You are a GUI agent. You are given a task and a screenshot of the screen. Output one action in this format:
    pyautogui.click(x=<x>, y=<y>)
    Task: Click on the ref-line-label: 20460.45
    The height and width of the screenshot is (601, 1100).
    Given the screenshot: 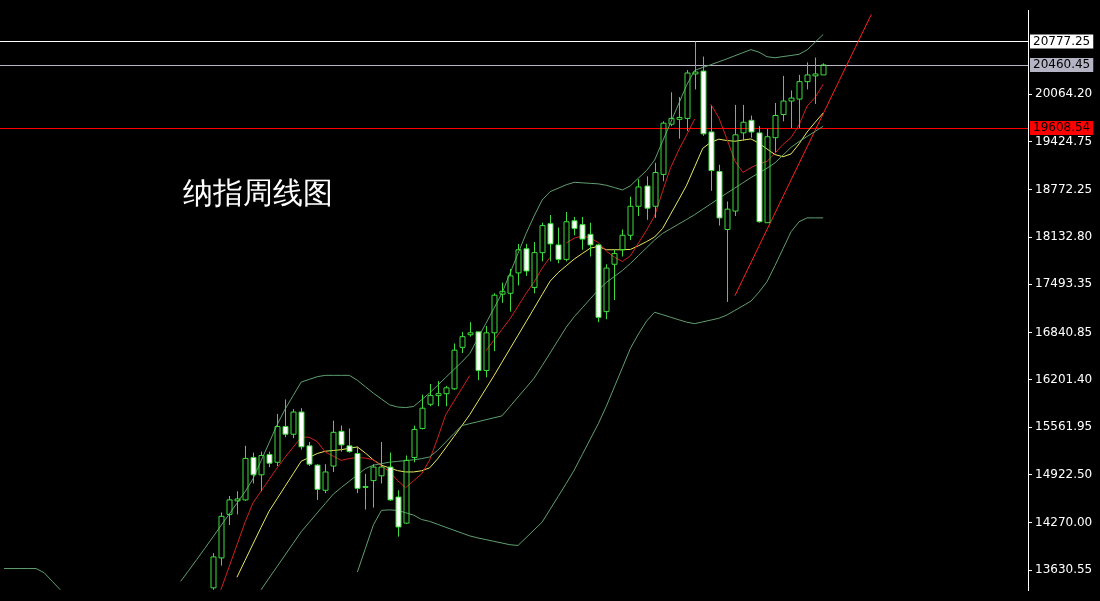 What is the action you would take?
    pyautogui.click(x=1062, y=64)
    